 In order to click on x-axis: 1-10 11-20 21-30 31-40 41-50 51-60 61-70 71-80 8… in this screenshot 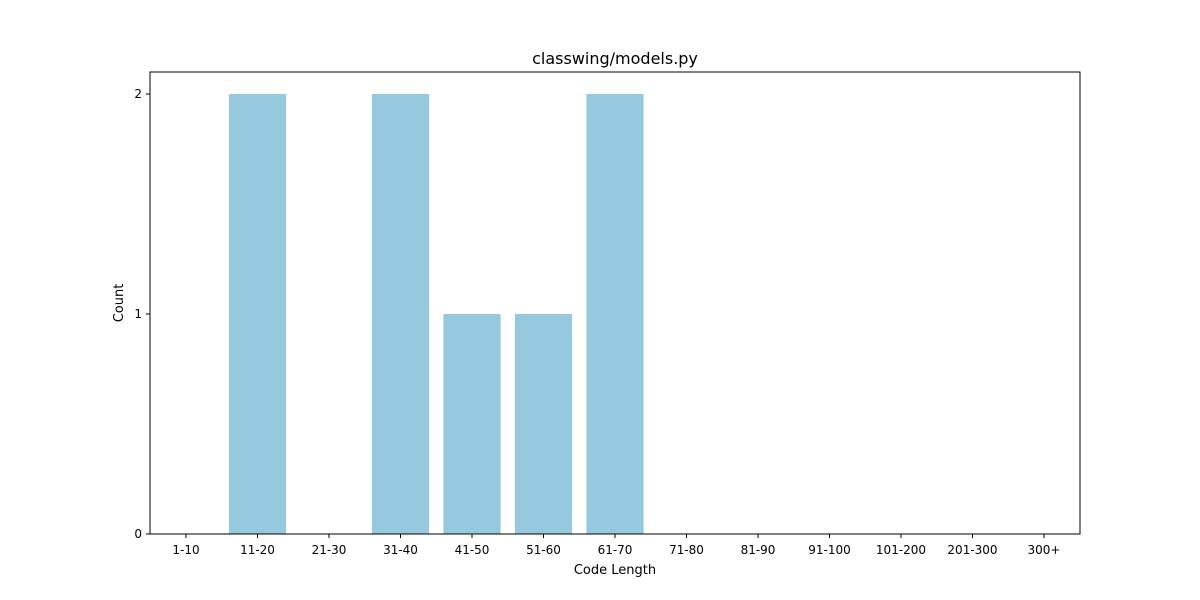, I will do `click(616, 545)`.